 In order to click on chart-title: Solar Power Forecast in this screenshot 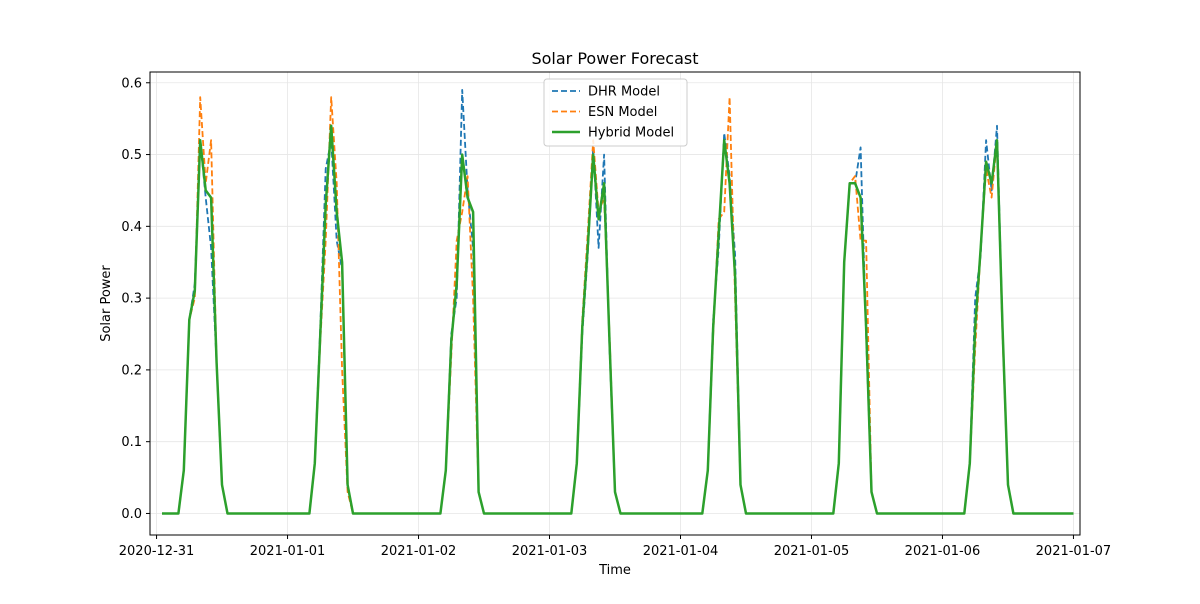, I will do `click(614, 58)`.